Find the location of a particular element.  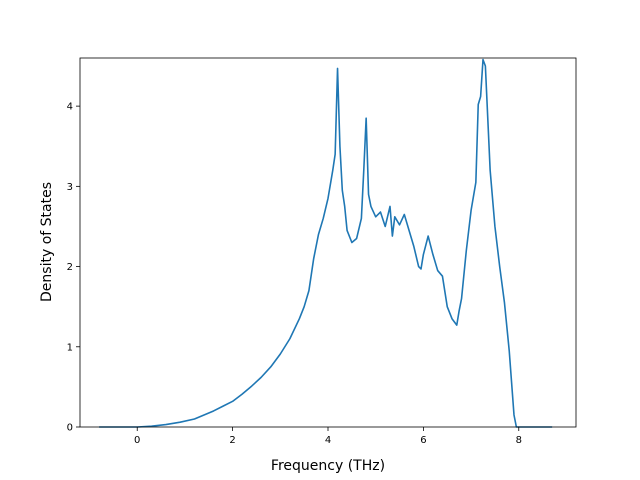

y-tick-label: 1 is located at coordinates (70, 347).